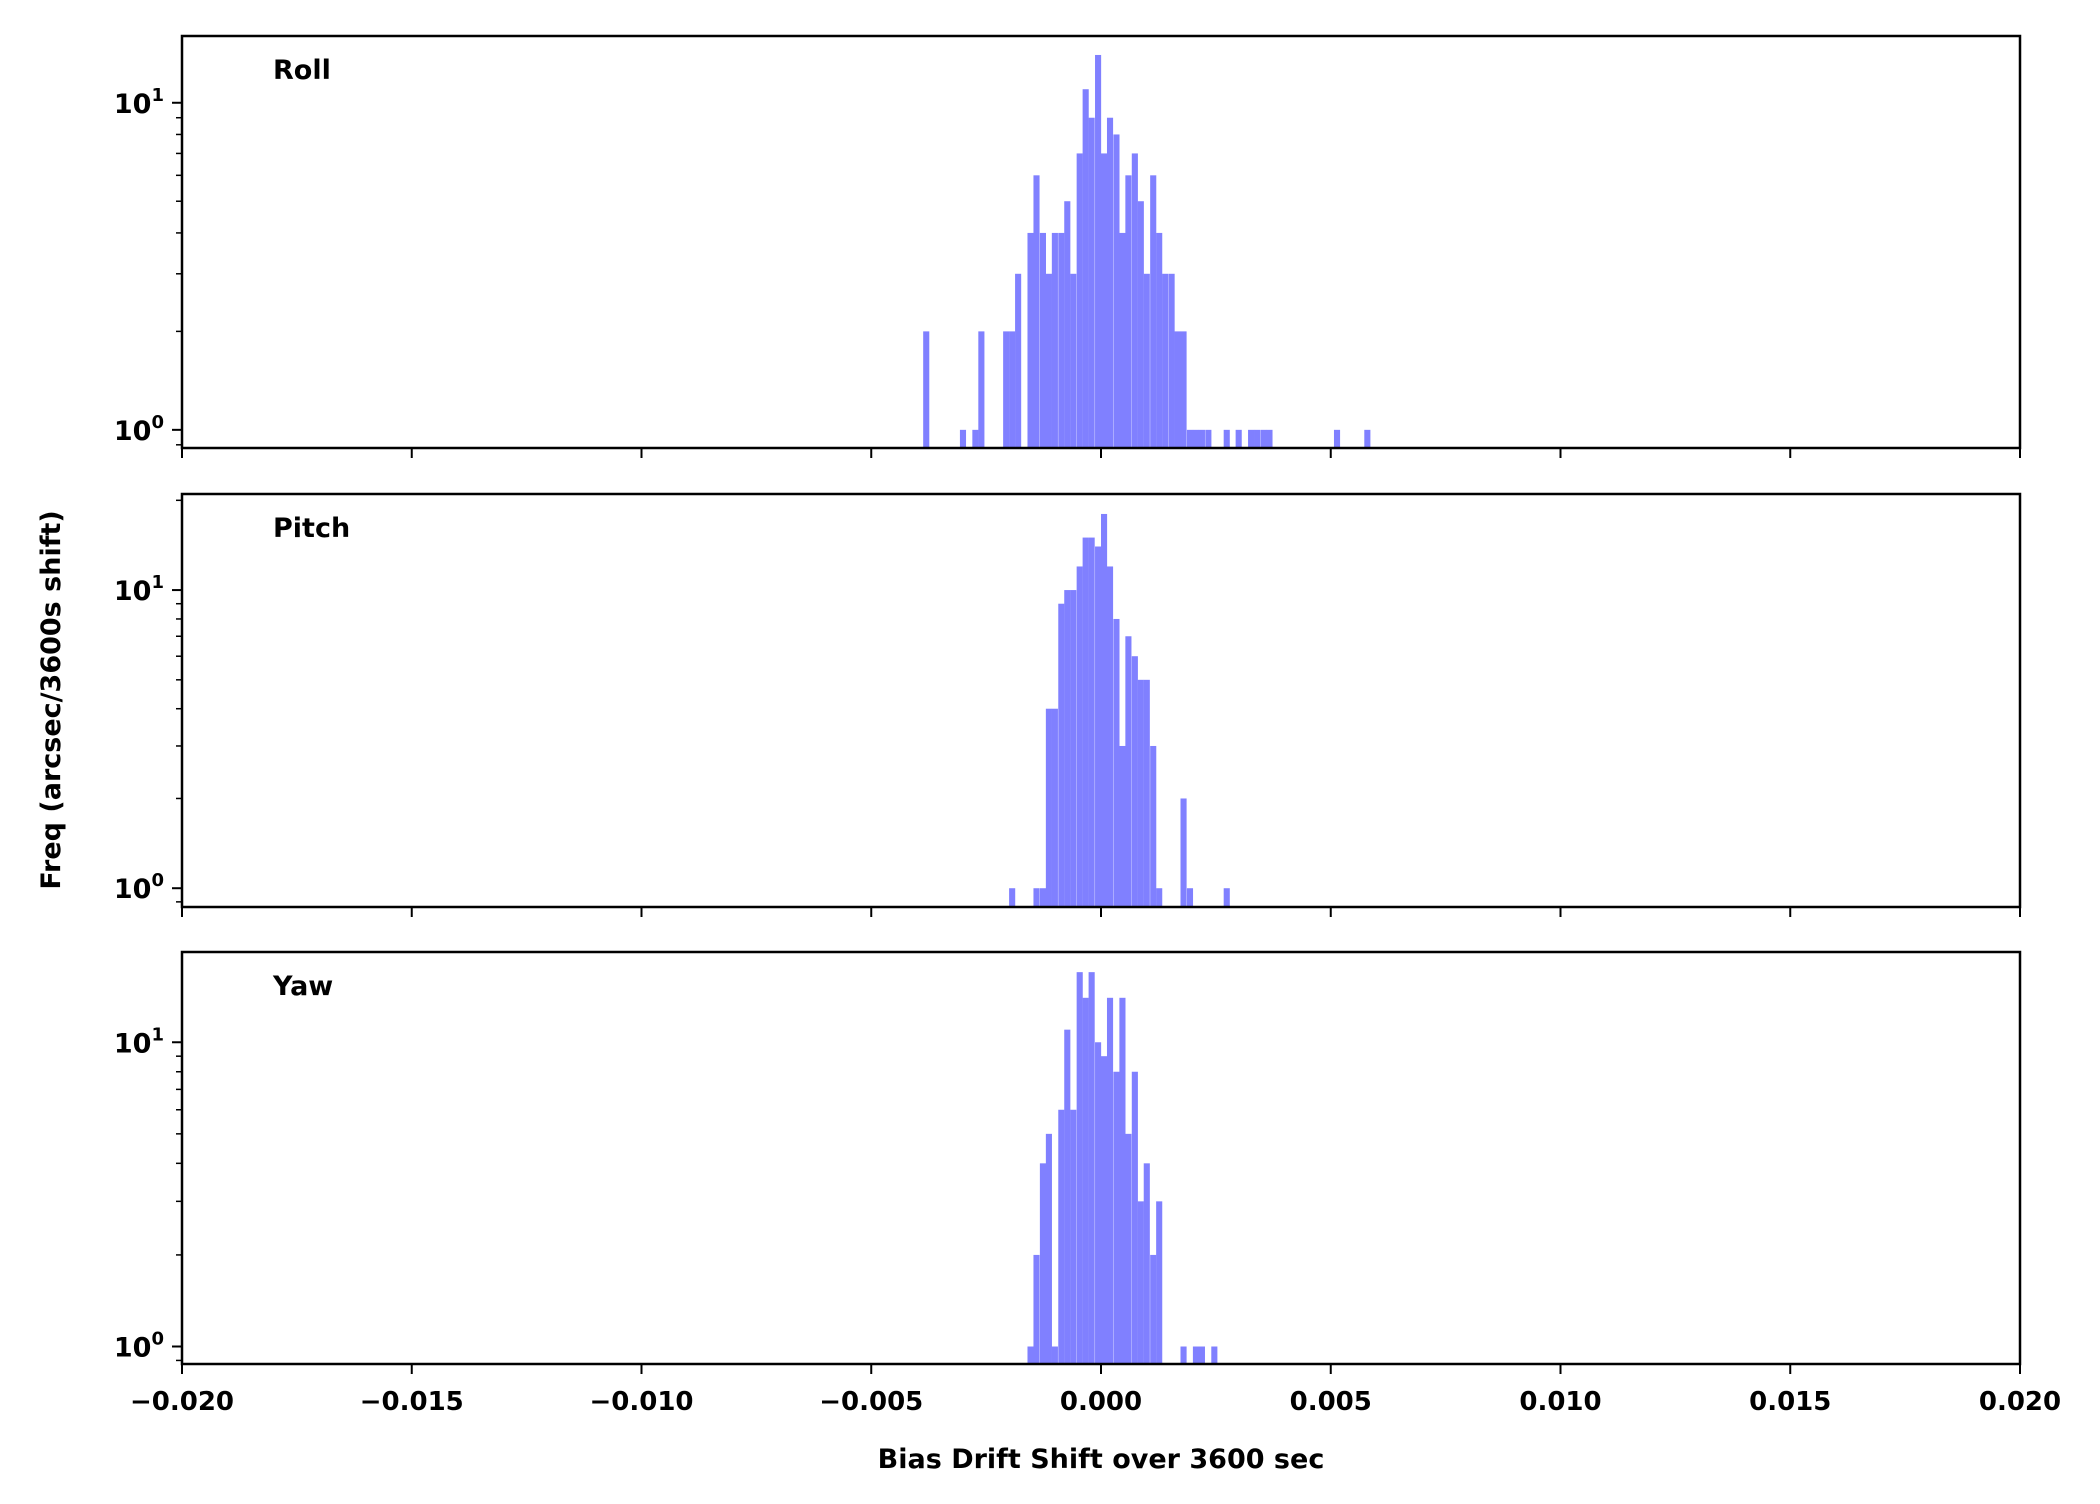 The width and height of the screenshot is (2100, 1504). What do you see at coordinates (302, 986) in the screenshot?
I see `panel-title-yaw: Yaw` at bounding box center [302, 986].